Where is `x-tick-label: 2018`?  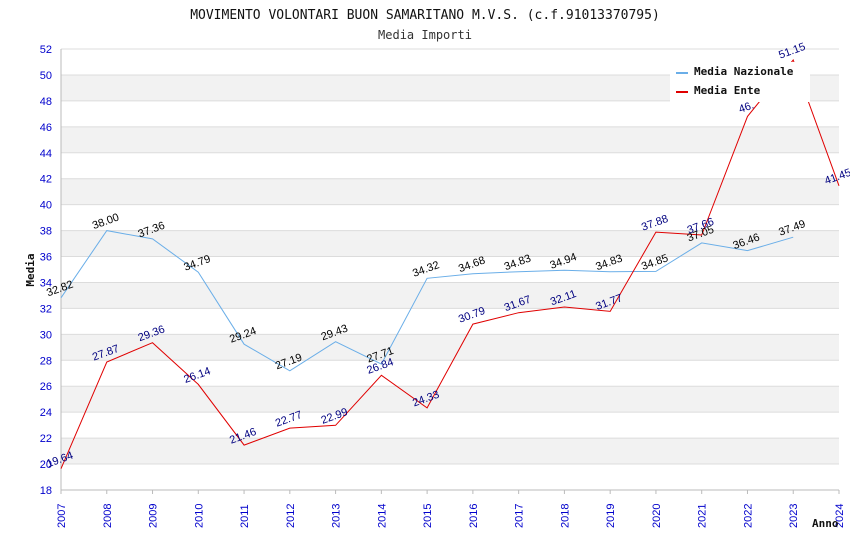
x-tick-label: 2018 is located at coordinates (565, 516).